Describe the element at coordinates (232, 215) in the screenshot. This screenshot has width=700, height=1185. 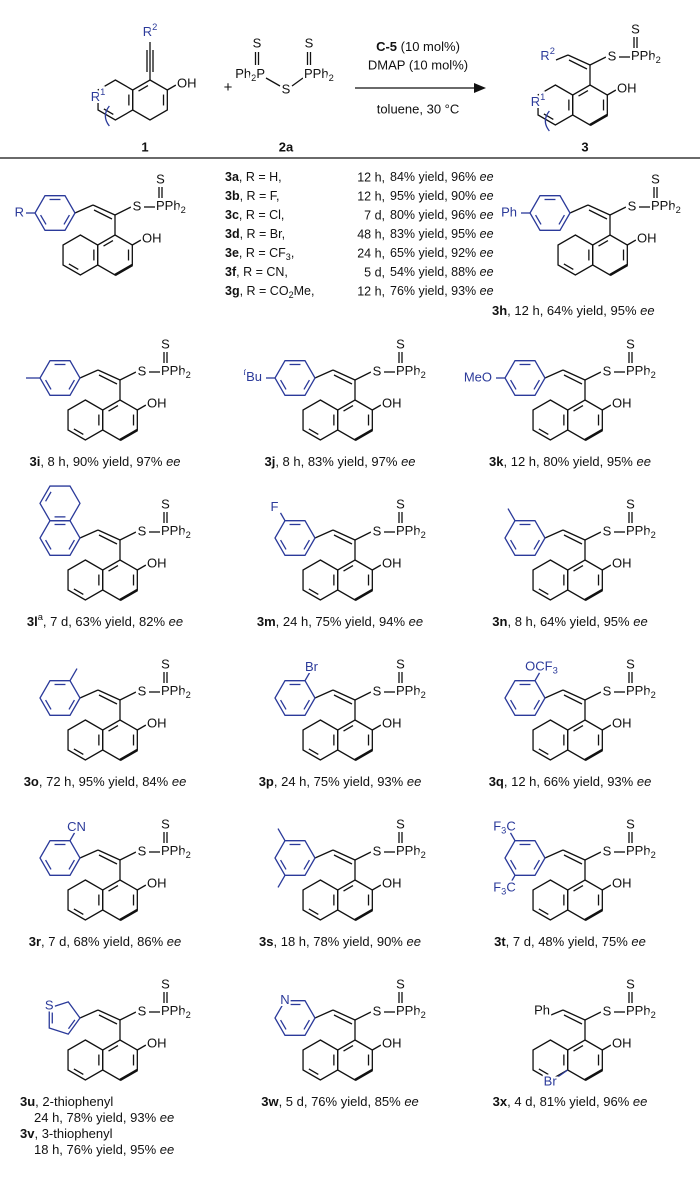
I see `text-run: 3c` at that location.